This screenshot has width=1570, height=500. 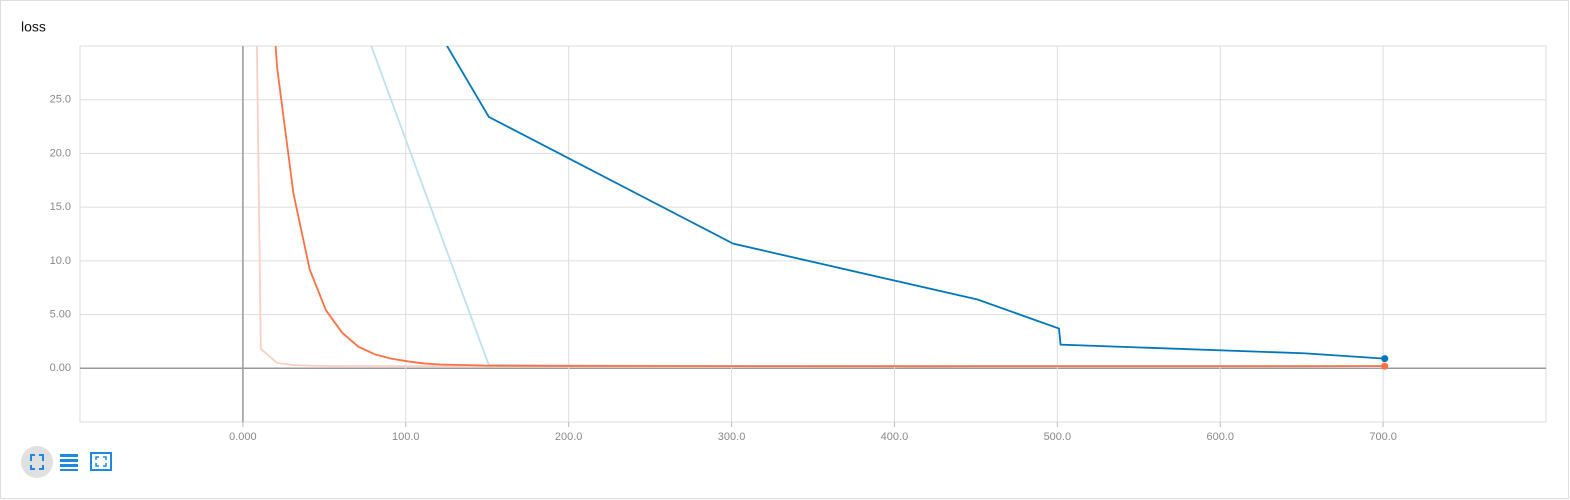 What do you see at coordinates (60, 368) in the screenshot?
I see `y-tick-label: 0.00` at bounding box center [60, 368].